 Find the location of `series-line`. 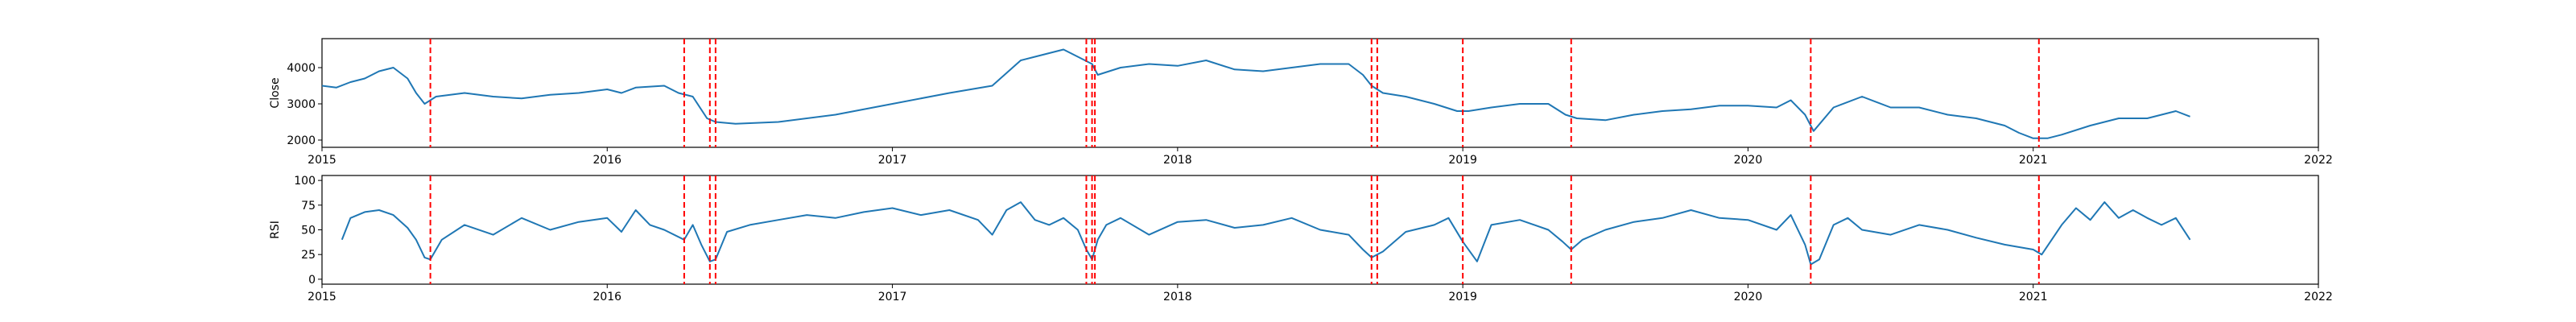

series-line is located at coordinates (1266, 233).